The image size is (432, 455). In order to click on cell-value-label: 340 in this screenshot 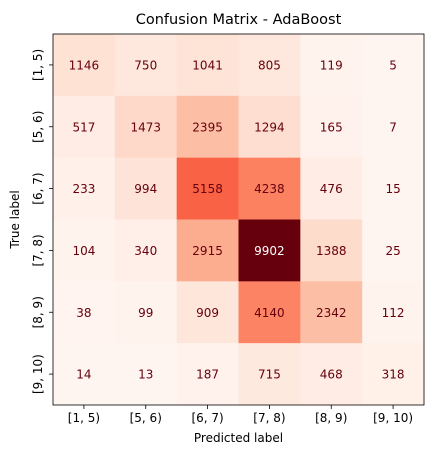, I will do `click(145, 251)`.